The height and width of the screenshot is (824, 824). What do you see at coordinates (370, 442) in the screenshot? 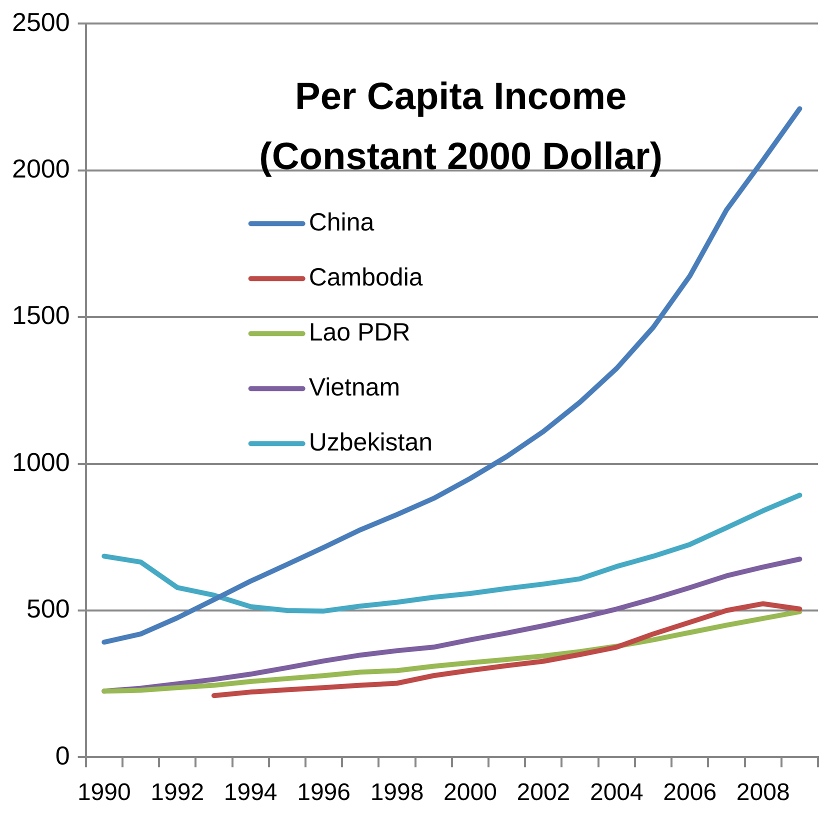
I see `legend-label: Uzbekistan` at bounding box center [370, 442].